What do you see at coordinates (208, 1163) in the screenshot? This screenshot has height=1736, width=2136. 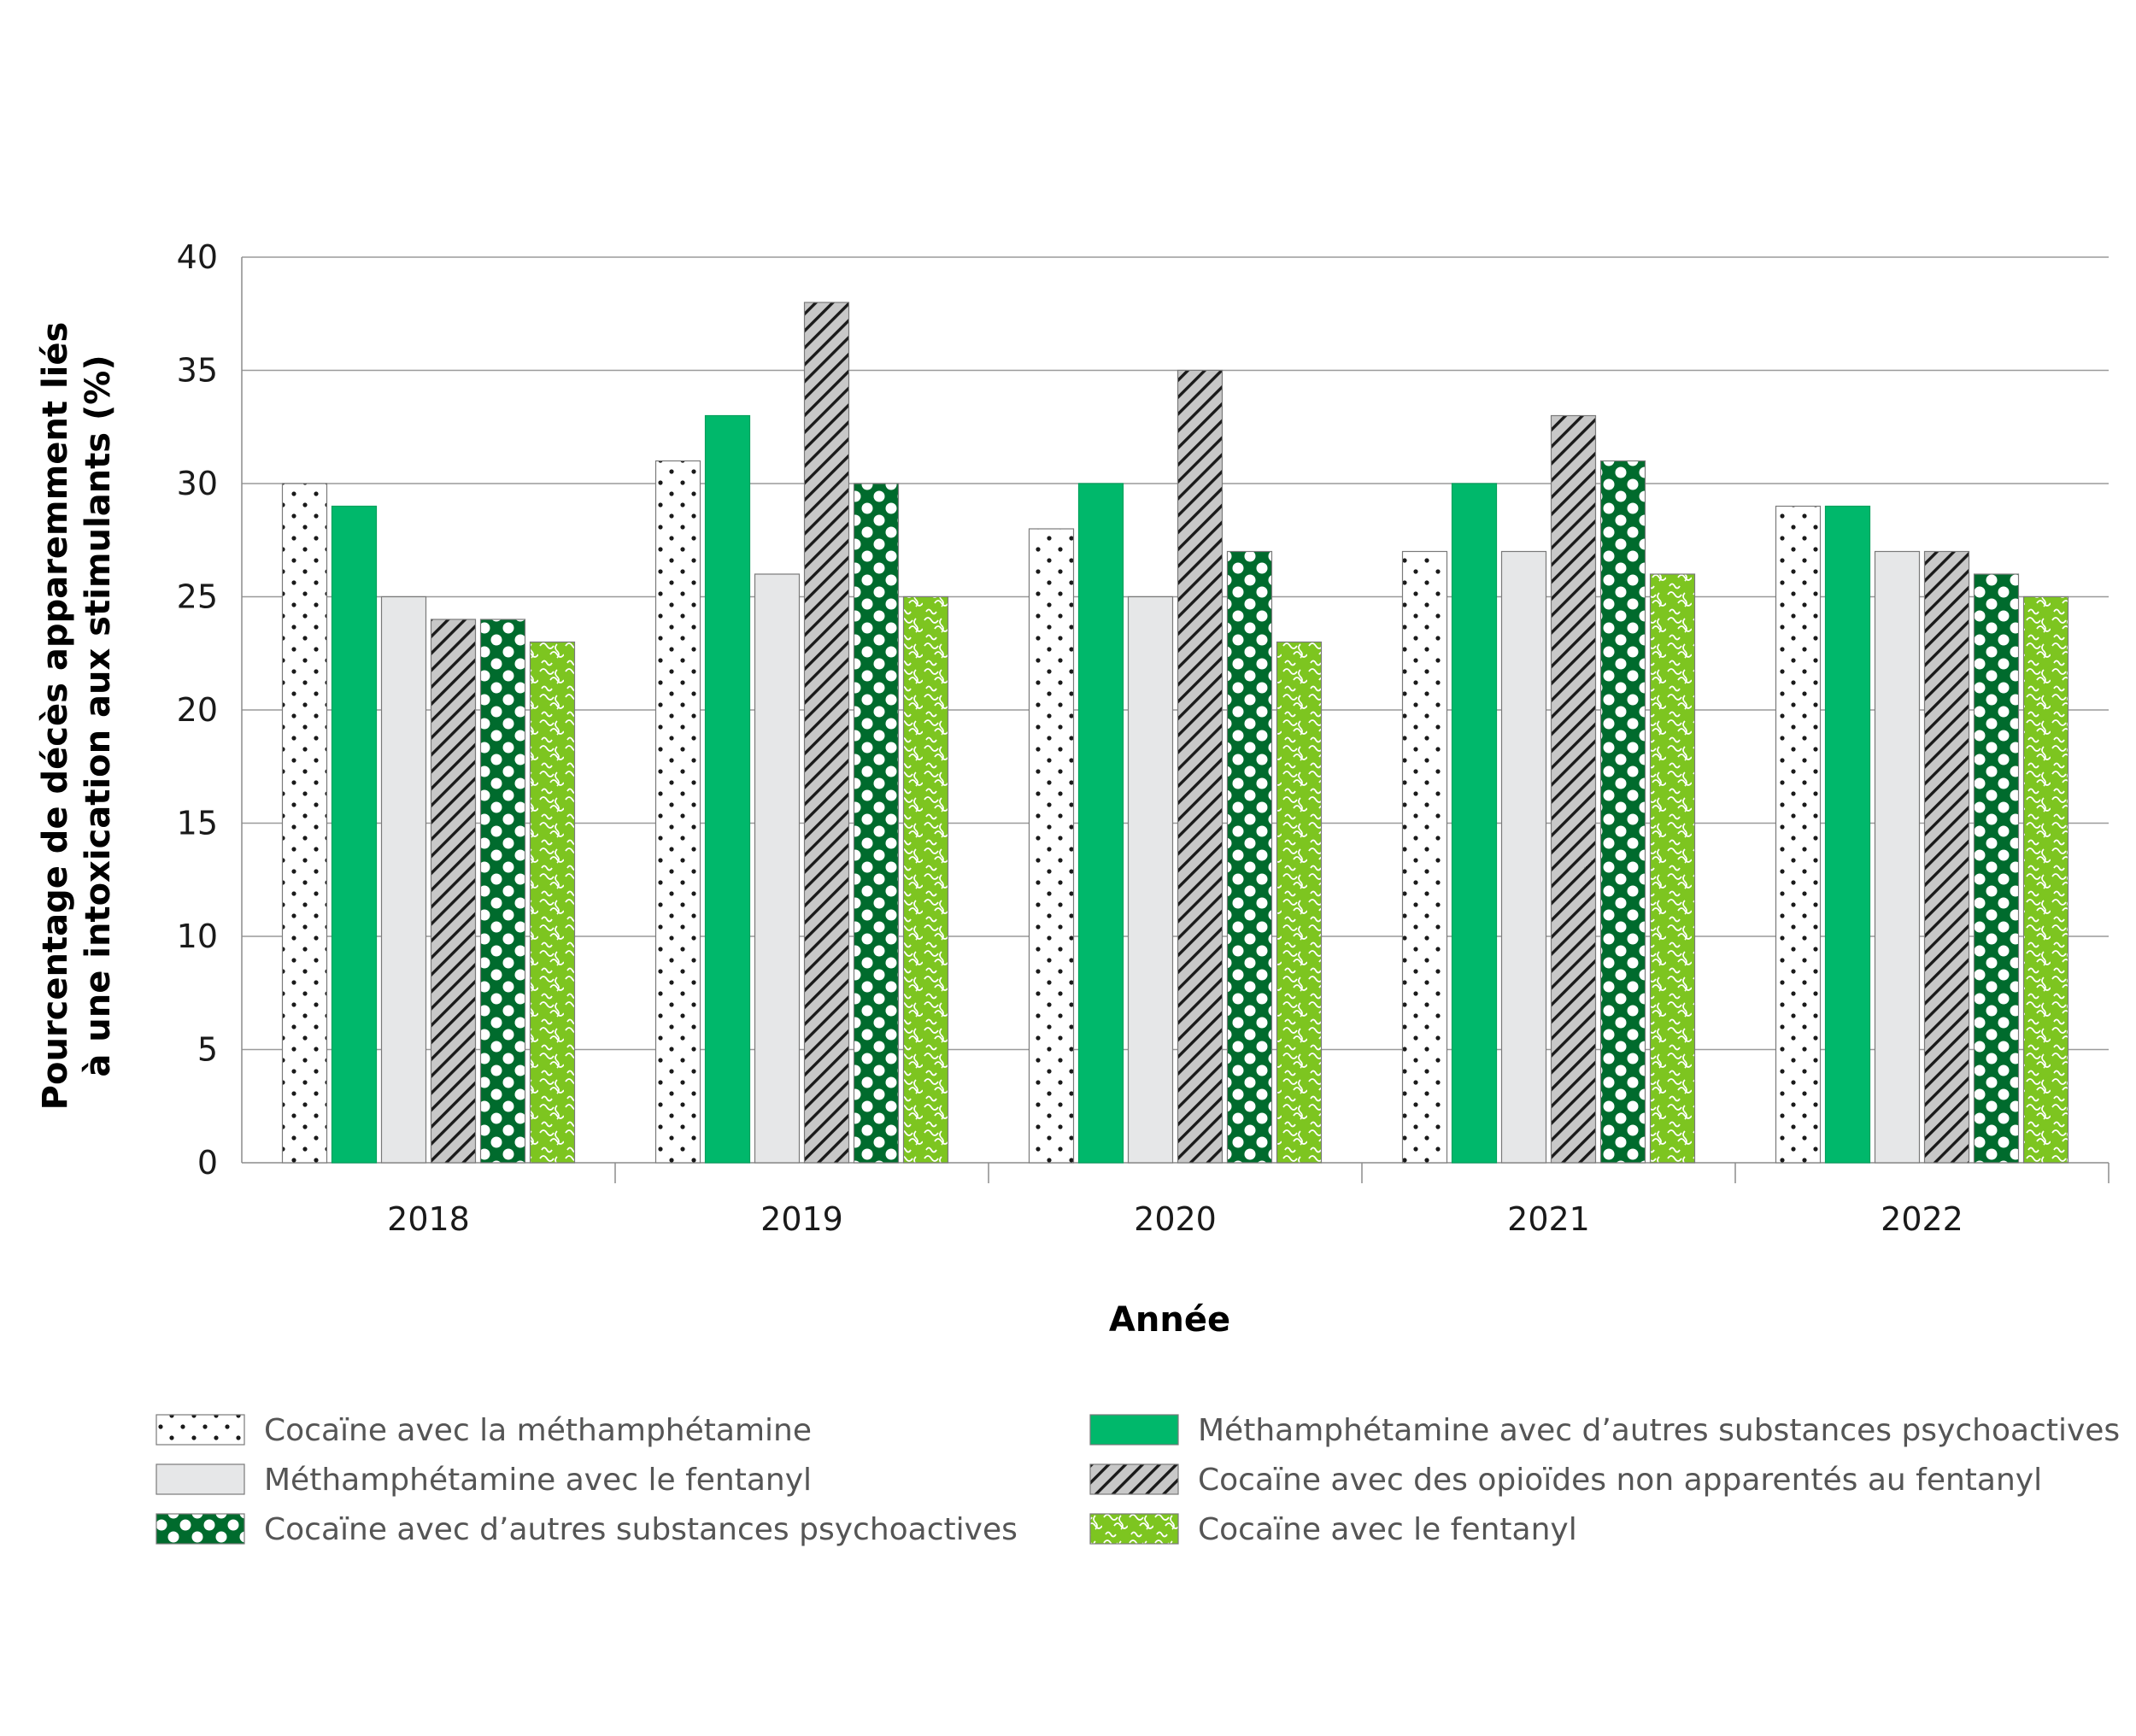 I see `y-tick-label: 0` at bounding box center [208, 1163].